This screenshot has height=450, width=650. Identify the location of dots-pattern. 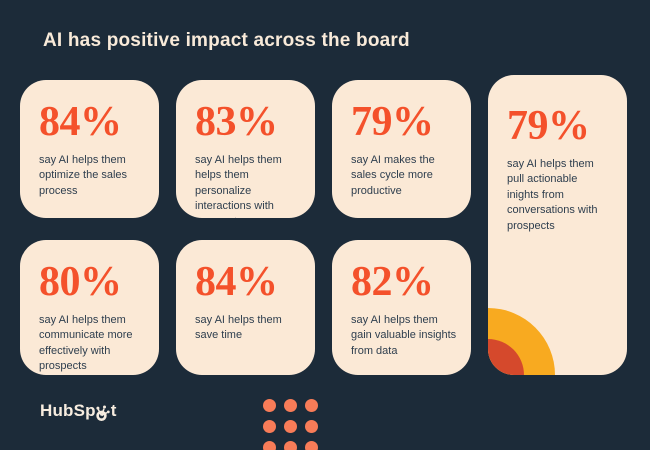
(290, 424).